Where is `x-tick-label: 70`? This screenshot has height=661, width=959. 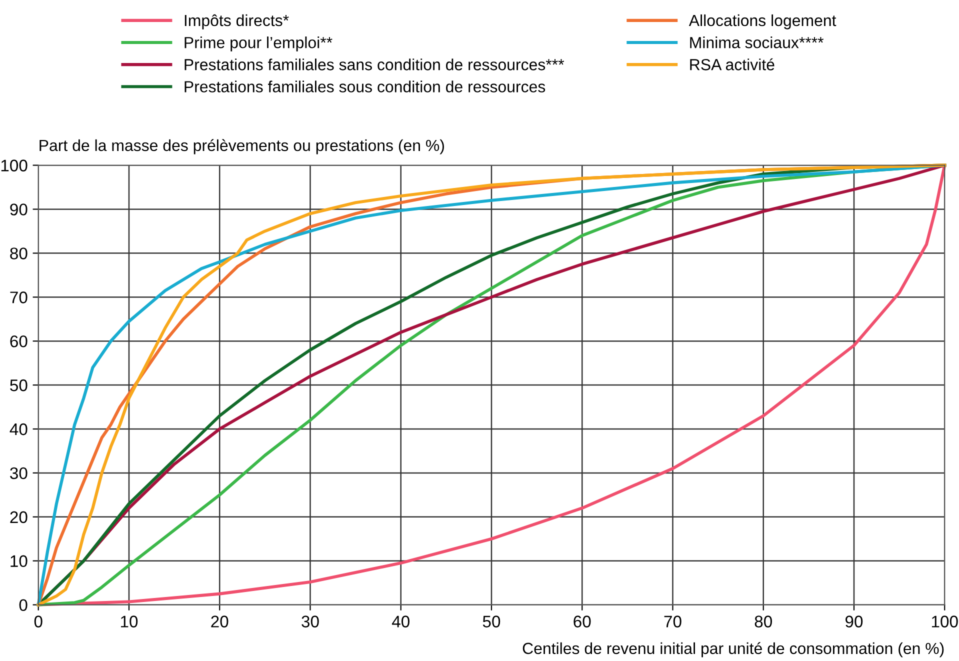 x-tick-label: 70 is located at coordinates (673, 622).